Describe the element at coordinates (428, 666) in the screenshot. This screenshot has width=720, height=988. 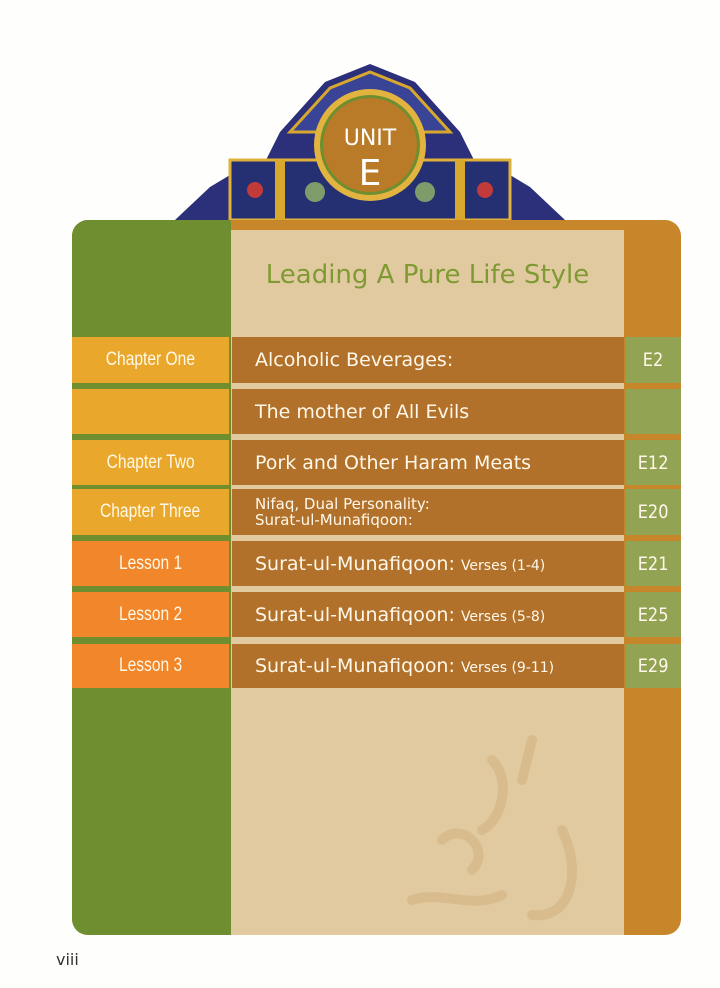
I see `toc-title: Surat-ul-Munafiqoon: Verses (9-11)` at that location.